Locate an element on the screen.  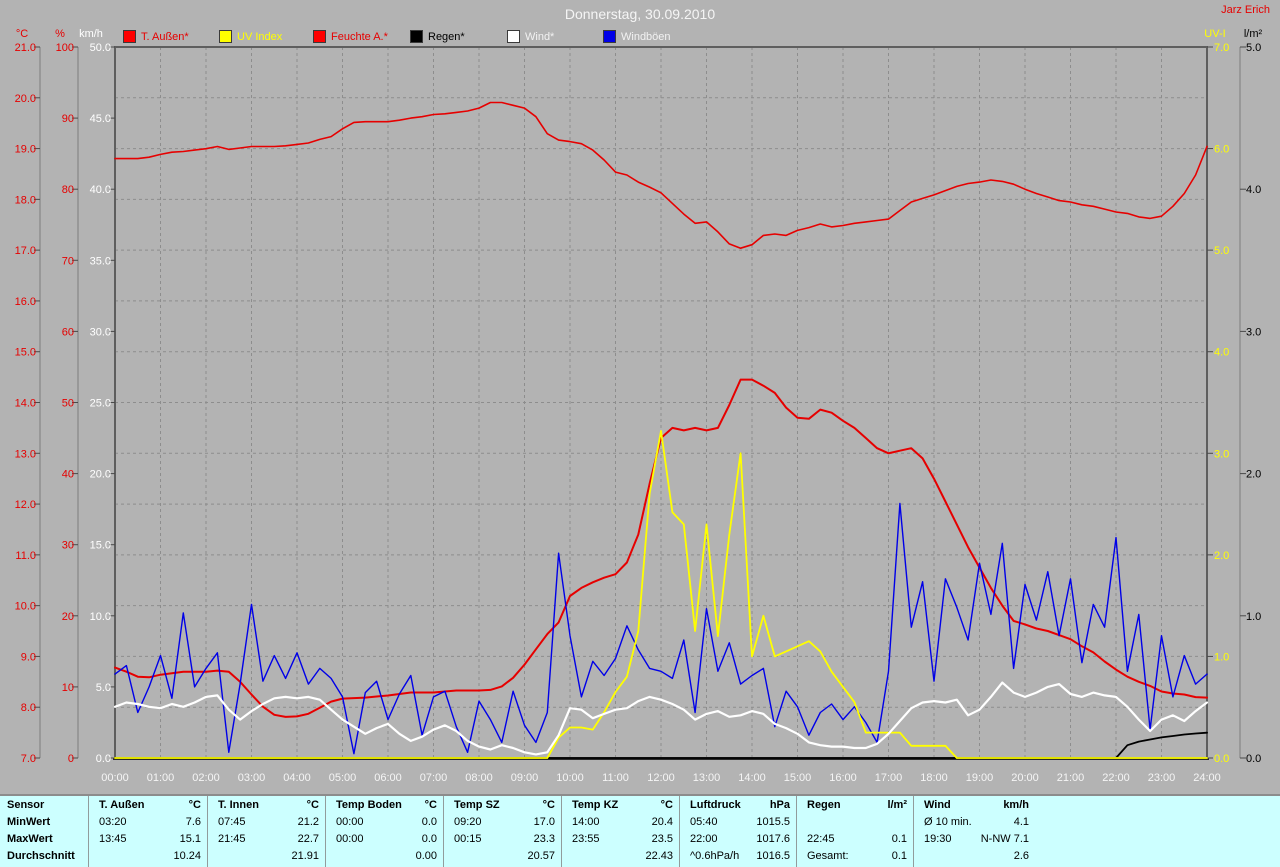
table-group-temp-kz: Temp KZ °C 14:00 20.4 23:55 23.5 22.43 is located at coordinates (620, 831).